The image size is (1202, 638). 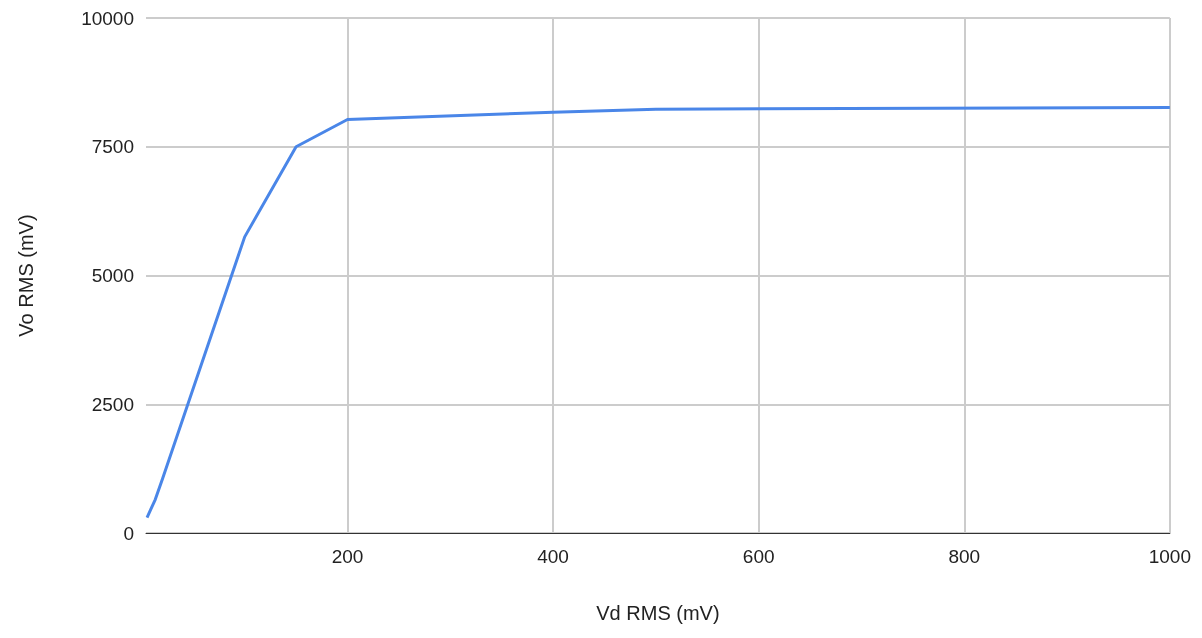 I want to click on y-axis-title: Vo RMS (mV), so click(x=26, y=275).